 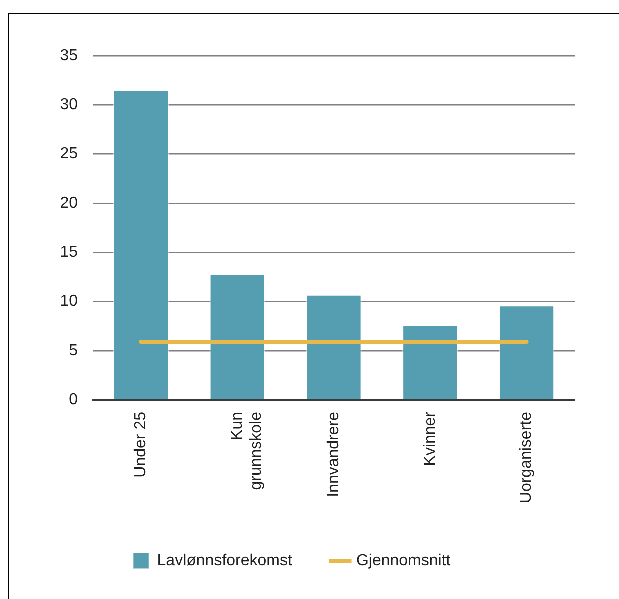 What do you see at coordinates (69, 203) in the screenshot?
I see `y-tick-label: 20` at bounding box center [69, 203].